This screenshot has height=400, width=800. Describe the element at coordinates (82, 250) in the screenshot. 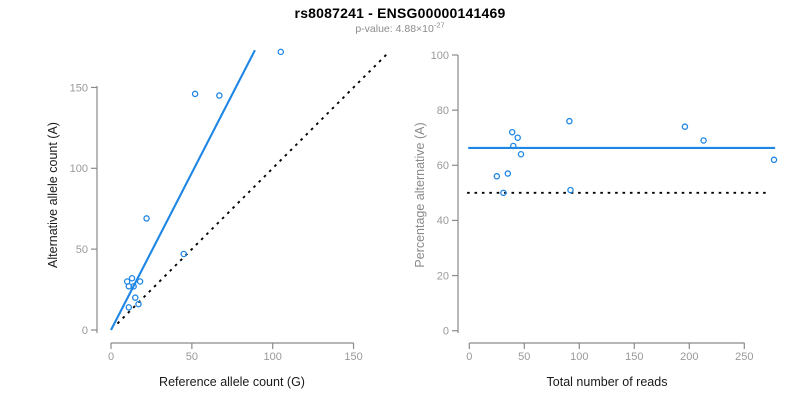

I see `y-tick-label: 50` at that location.